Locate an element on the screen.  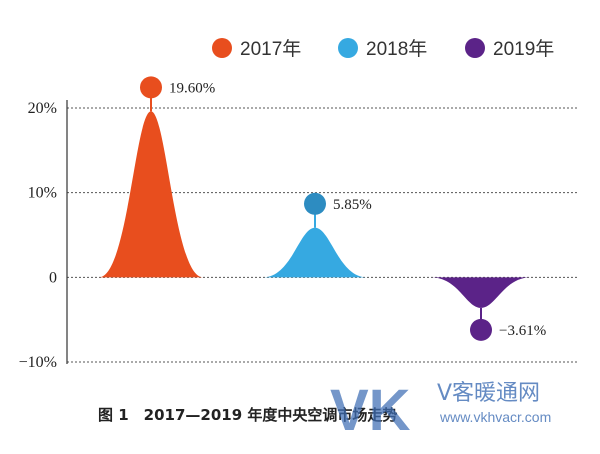
y-tick-label: 20% is located at coordinates (42, 108).